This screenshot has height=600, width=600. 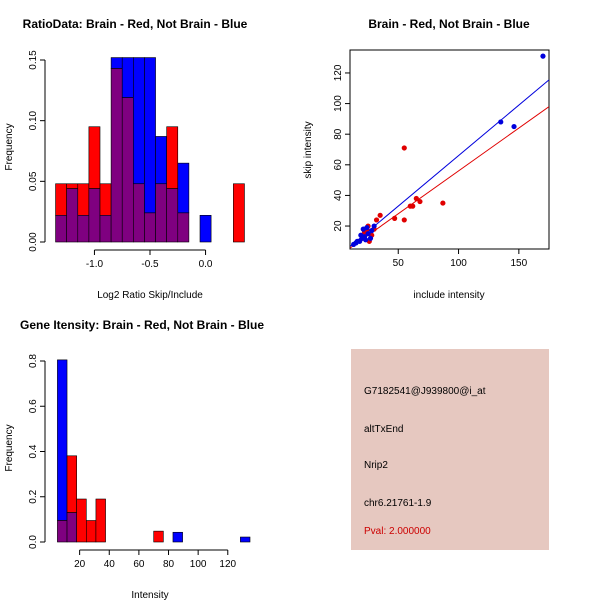 I want to click on y-tick-label: 0.10, so click(x=33, y=120).